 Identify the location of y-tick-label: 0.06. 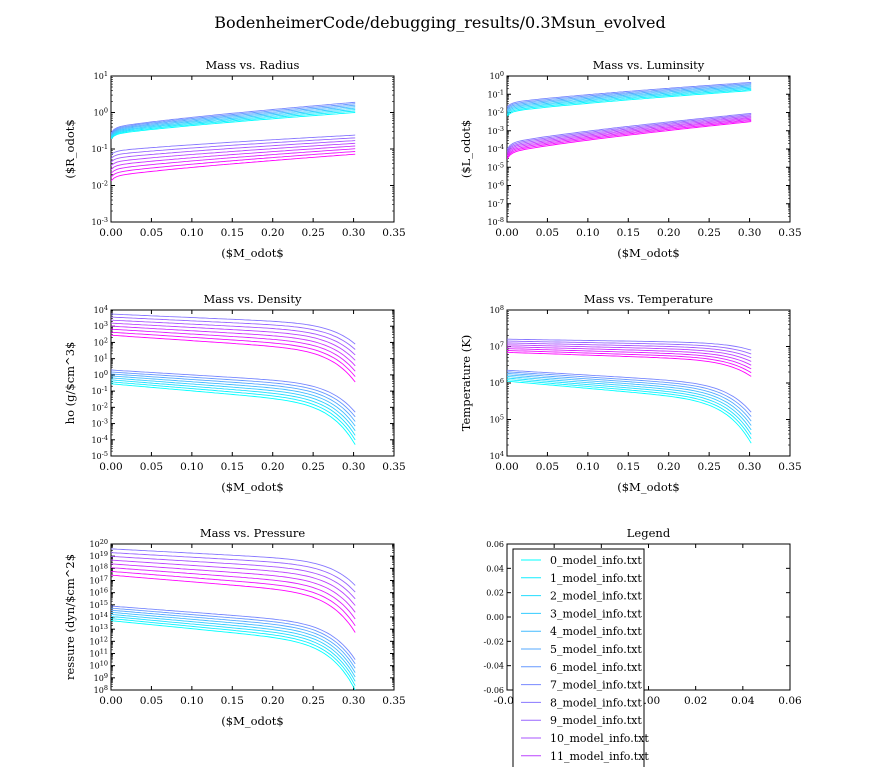
(495, 544).